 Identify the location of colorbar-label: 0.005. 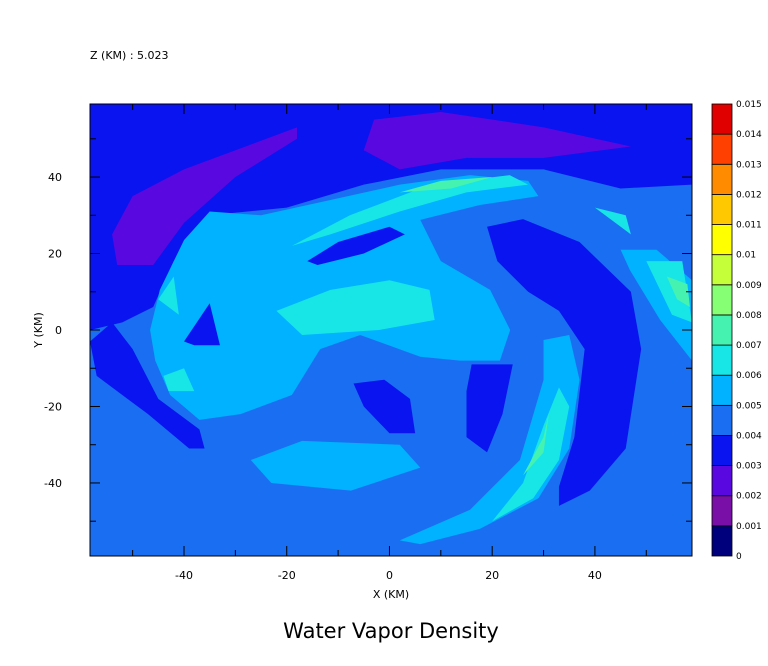
(749, 406).